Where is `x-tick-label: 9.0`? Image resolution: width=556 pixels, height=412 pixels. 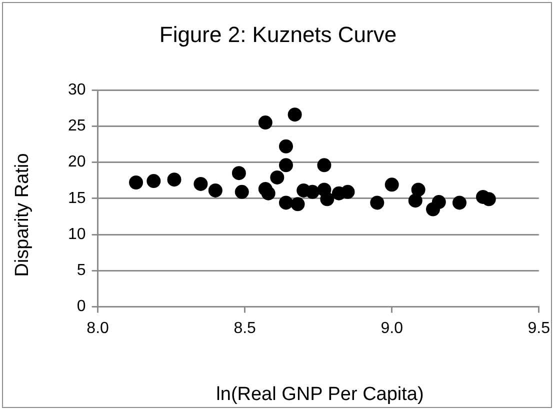
x-tick-label: 9.0 is located at coordinates (392, 328).